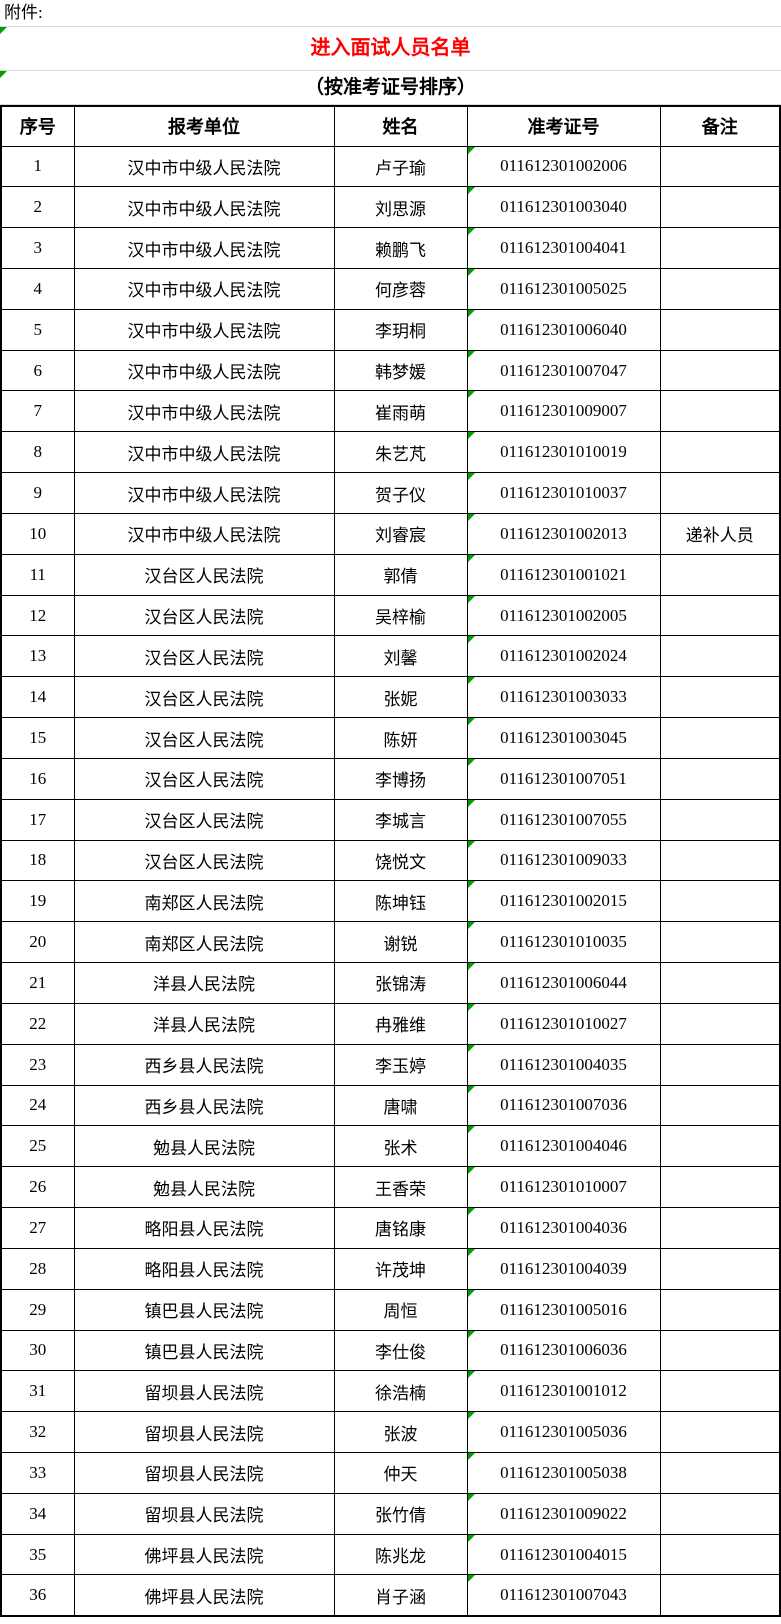 This screenshot has height=1624, width=781. I want to click on ticket-number: 011612301002005, so click(563, 615).